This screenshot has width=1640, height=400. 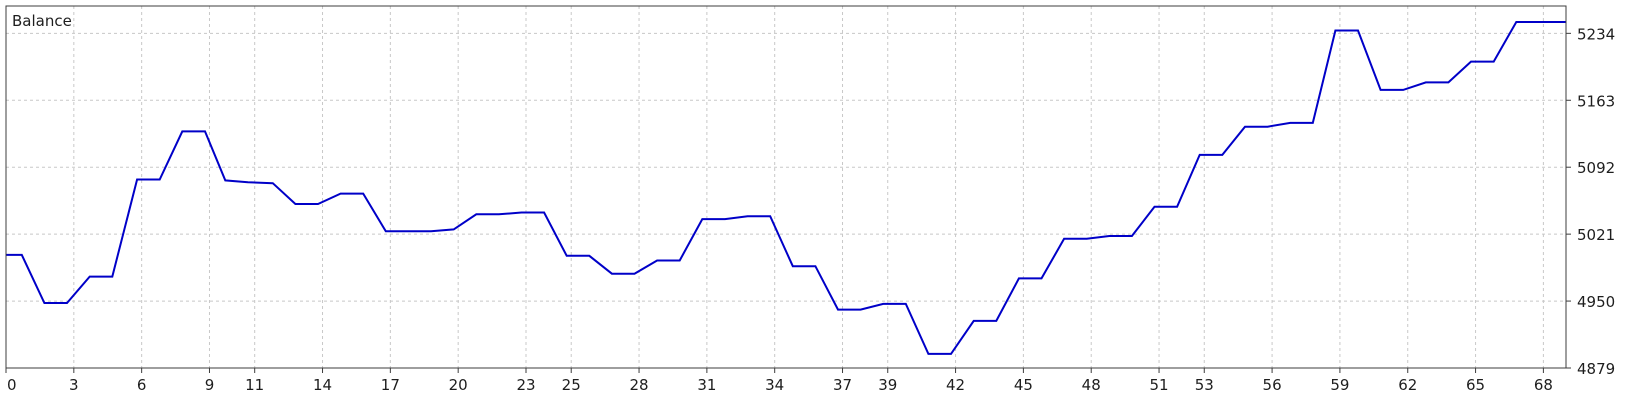 I want to click on x-tick-label: 48, so click(x=1091, y=385).